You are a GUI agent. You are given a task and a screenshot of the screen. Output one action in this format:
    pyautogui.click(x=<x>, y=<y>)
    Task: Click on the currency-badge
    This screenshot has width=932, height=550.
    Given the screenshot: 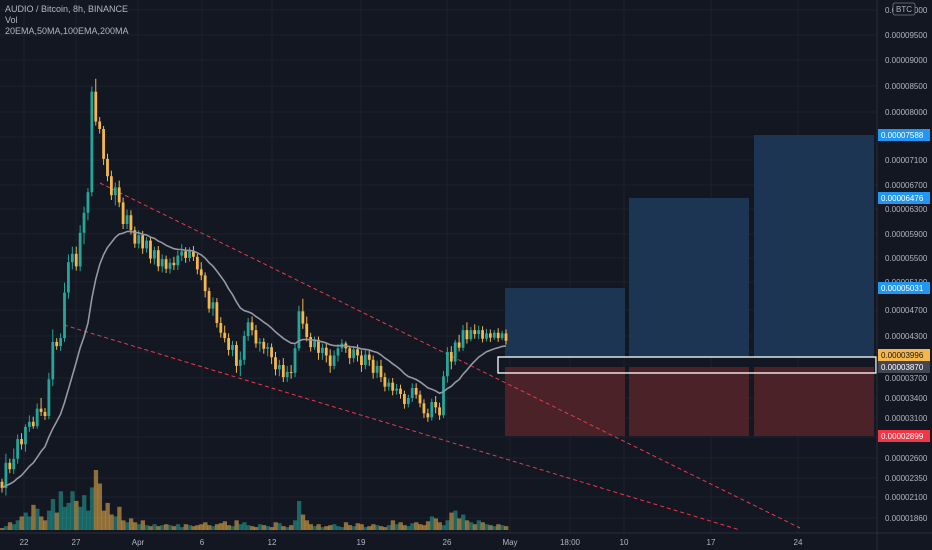 What is the action you would take?
    pyautogui.click(x=904, y=9)
    